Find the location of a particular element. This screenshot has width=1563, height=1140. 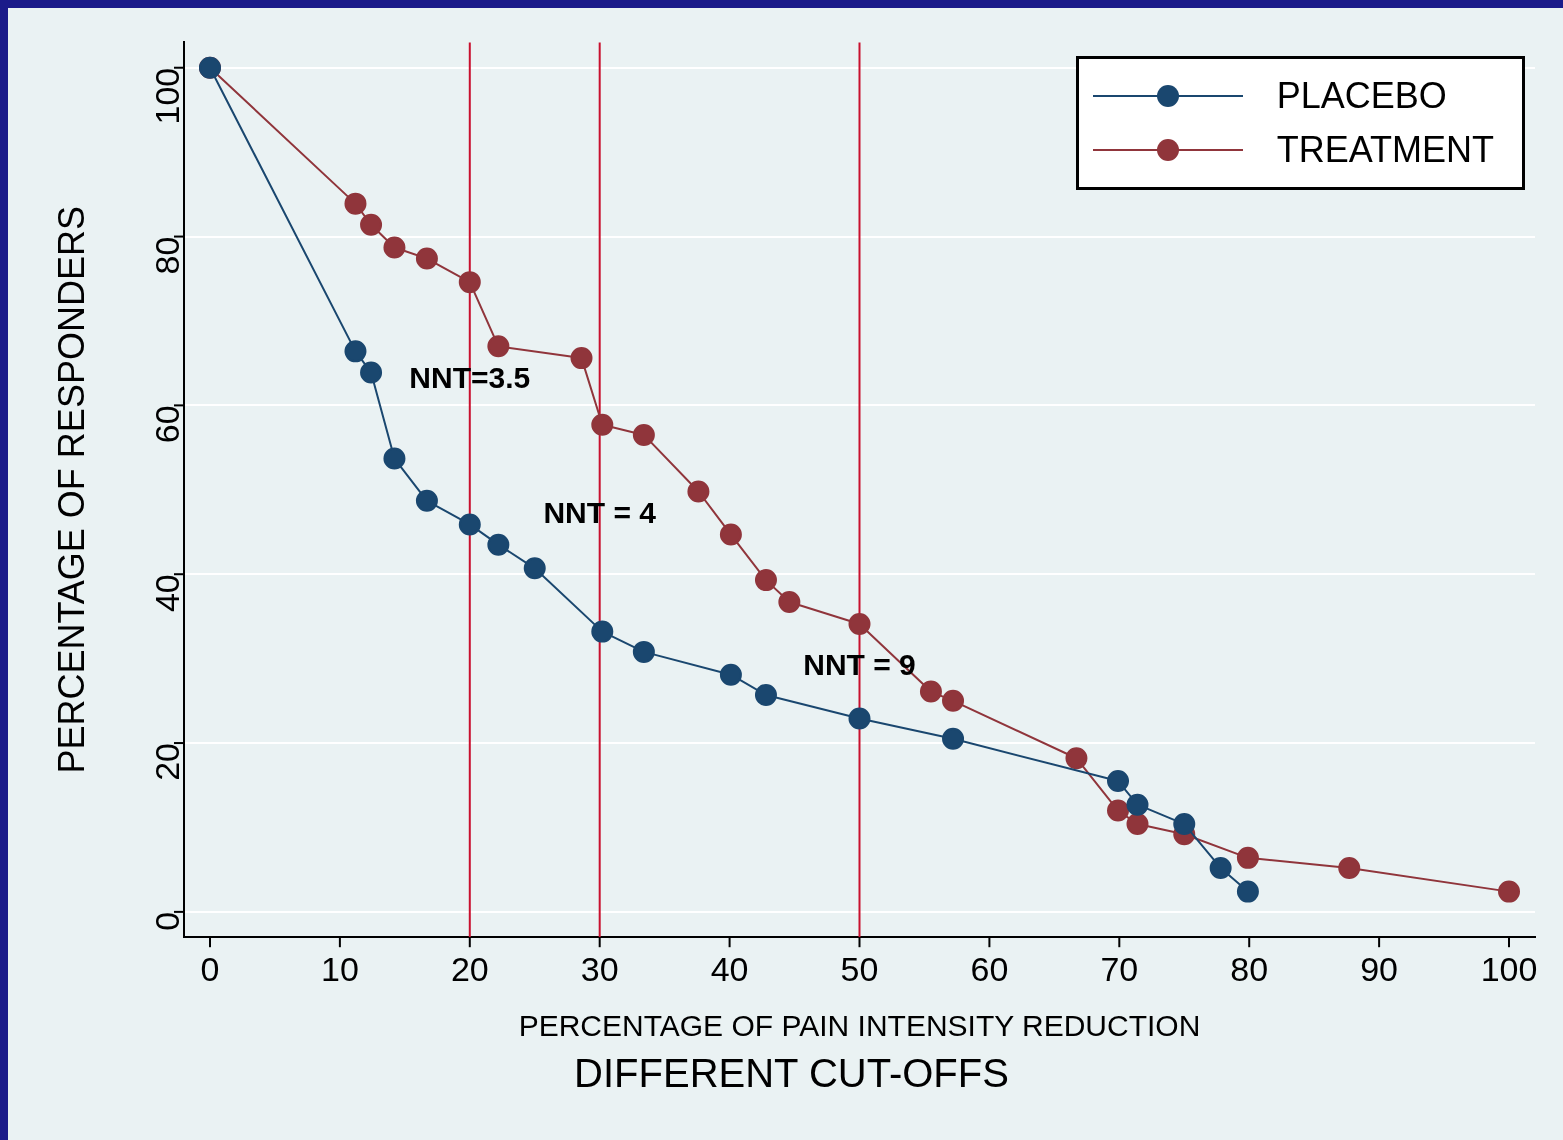

x-axis-title: PERCENTAGE OF PAIN INTENSITY REDUCTION is located at coordinates (859, 1026).